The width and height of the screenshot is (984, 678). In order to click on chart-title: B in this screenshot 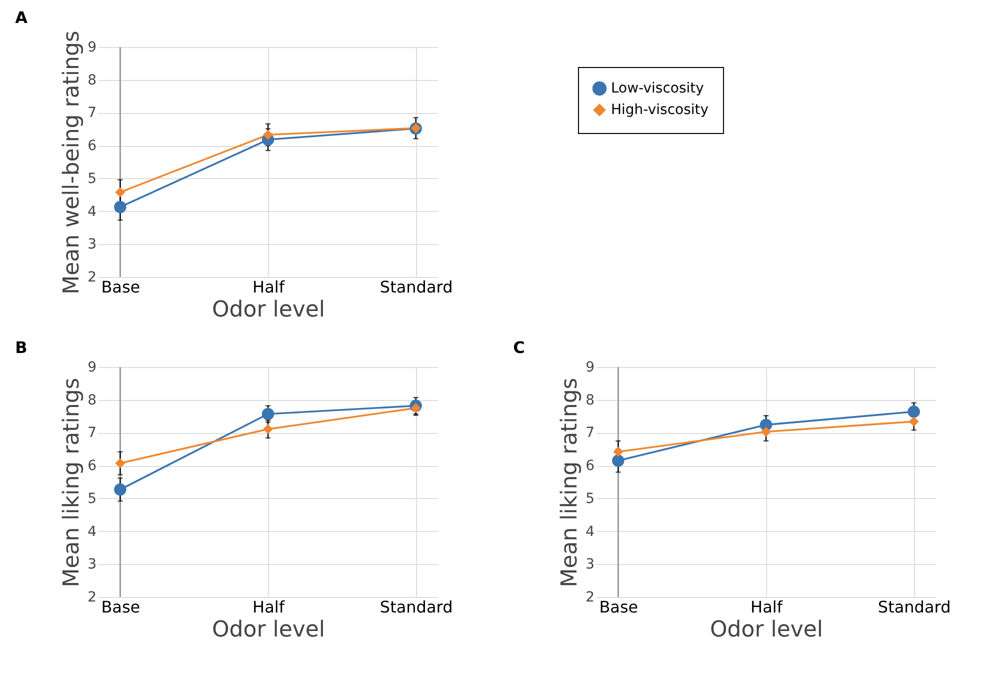, I will do `click(21, 347)`.